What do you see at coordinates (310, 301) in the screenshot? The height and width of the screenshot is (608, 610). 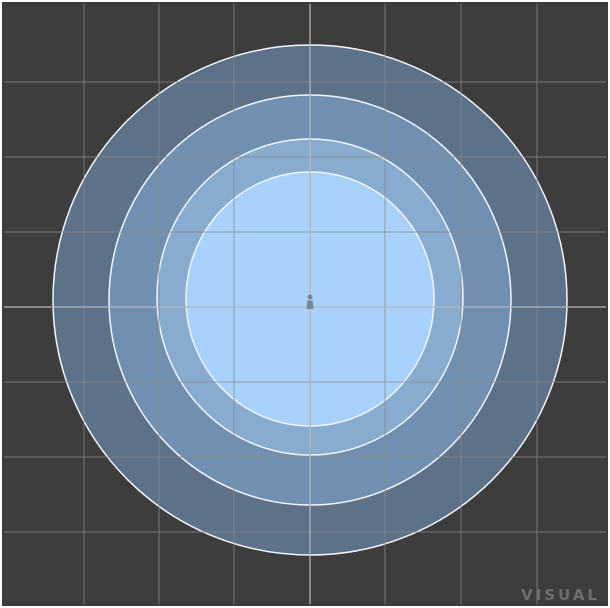 I see `pivot-icon` at bounding box center [310, 301].